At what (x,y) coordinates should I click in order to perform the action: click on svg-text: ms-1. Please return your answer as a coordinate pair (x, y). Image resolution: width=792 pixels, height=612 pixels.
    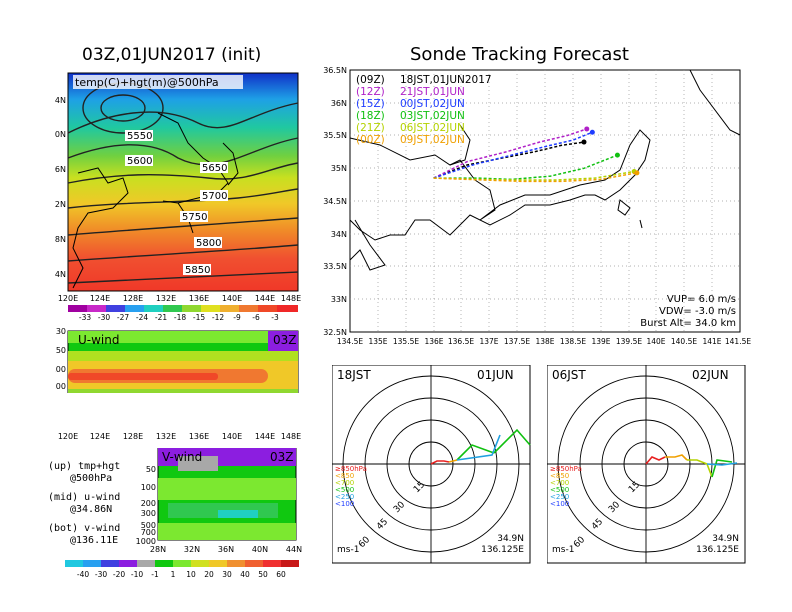
    Looking at the image, I should click on (563, 550).